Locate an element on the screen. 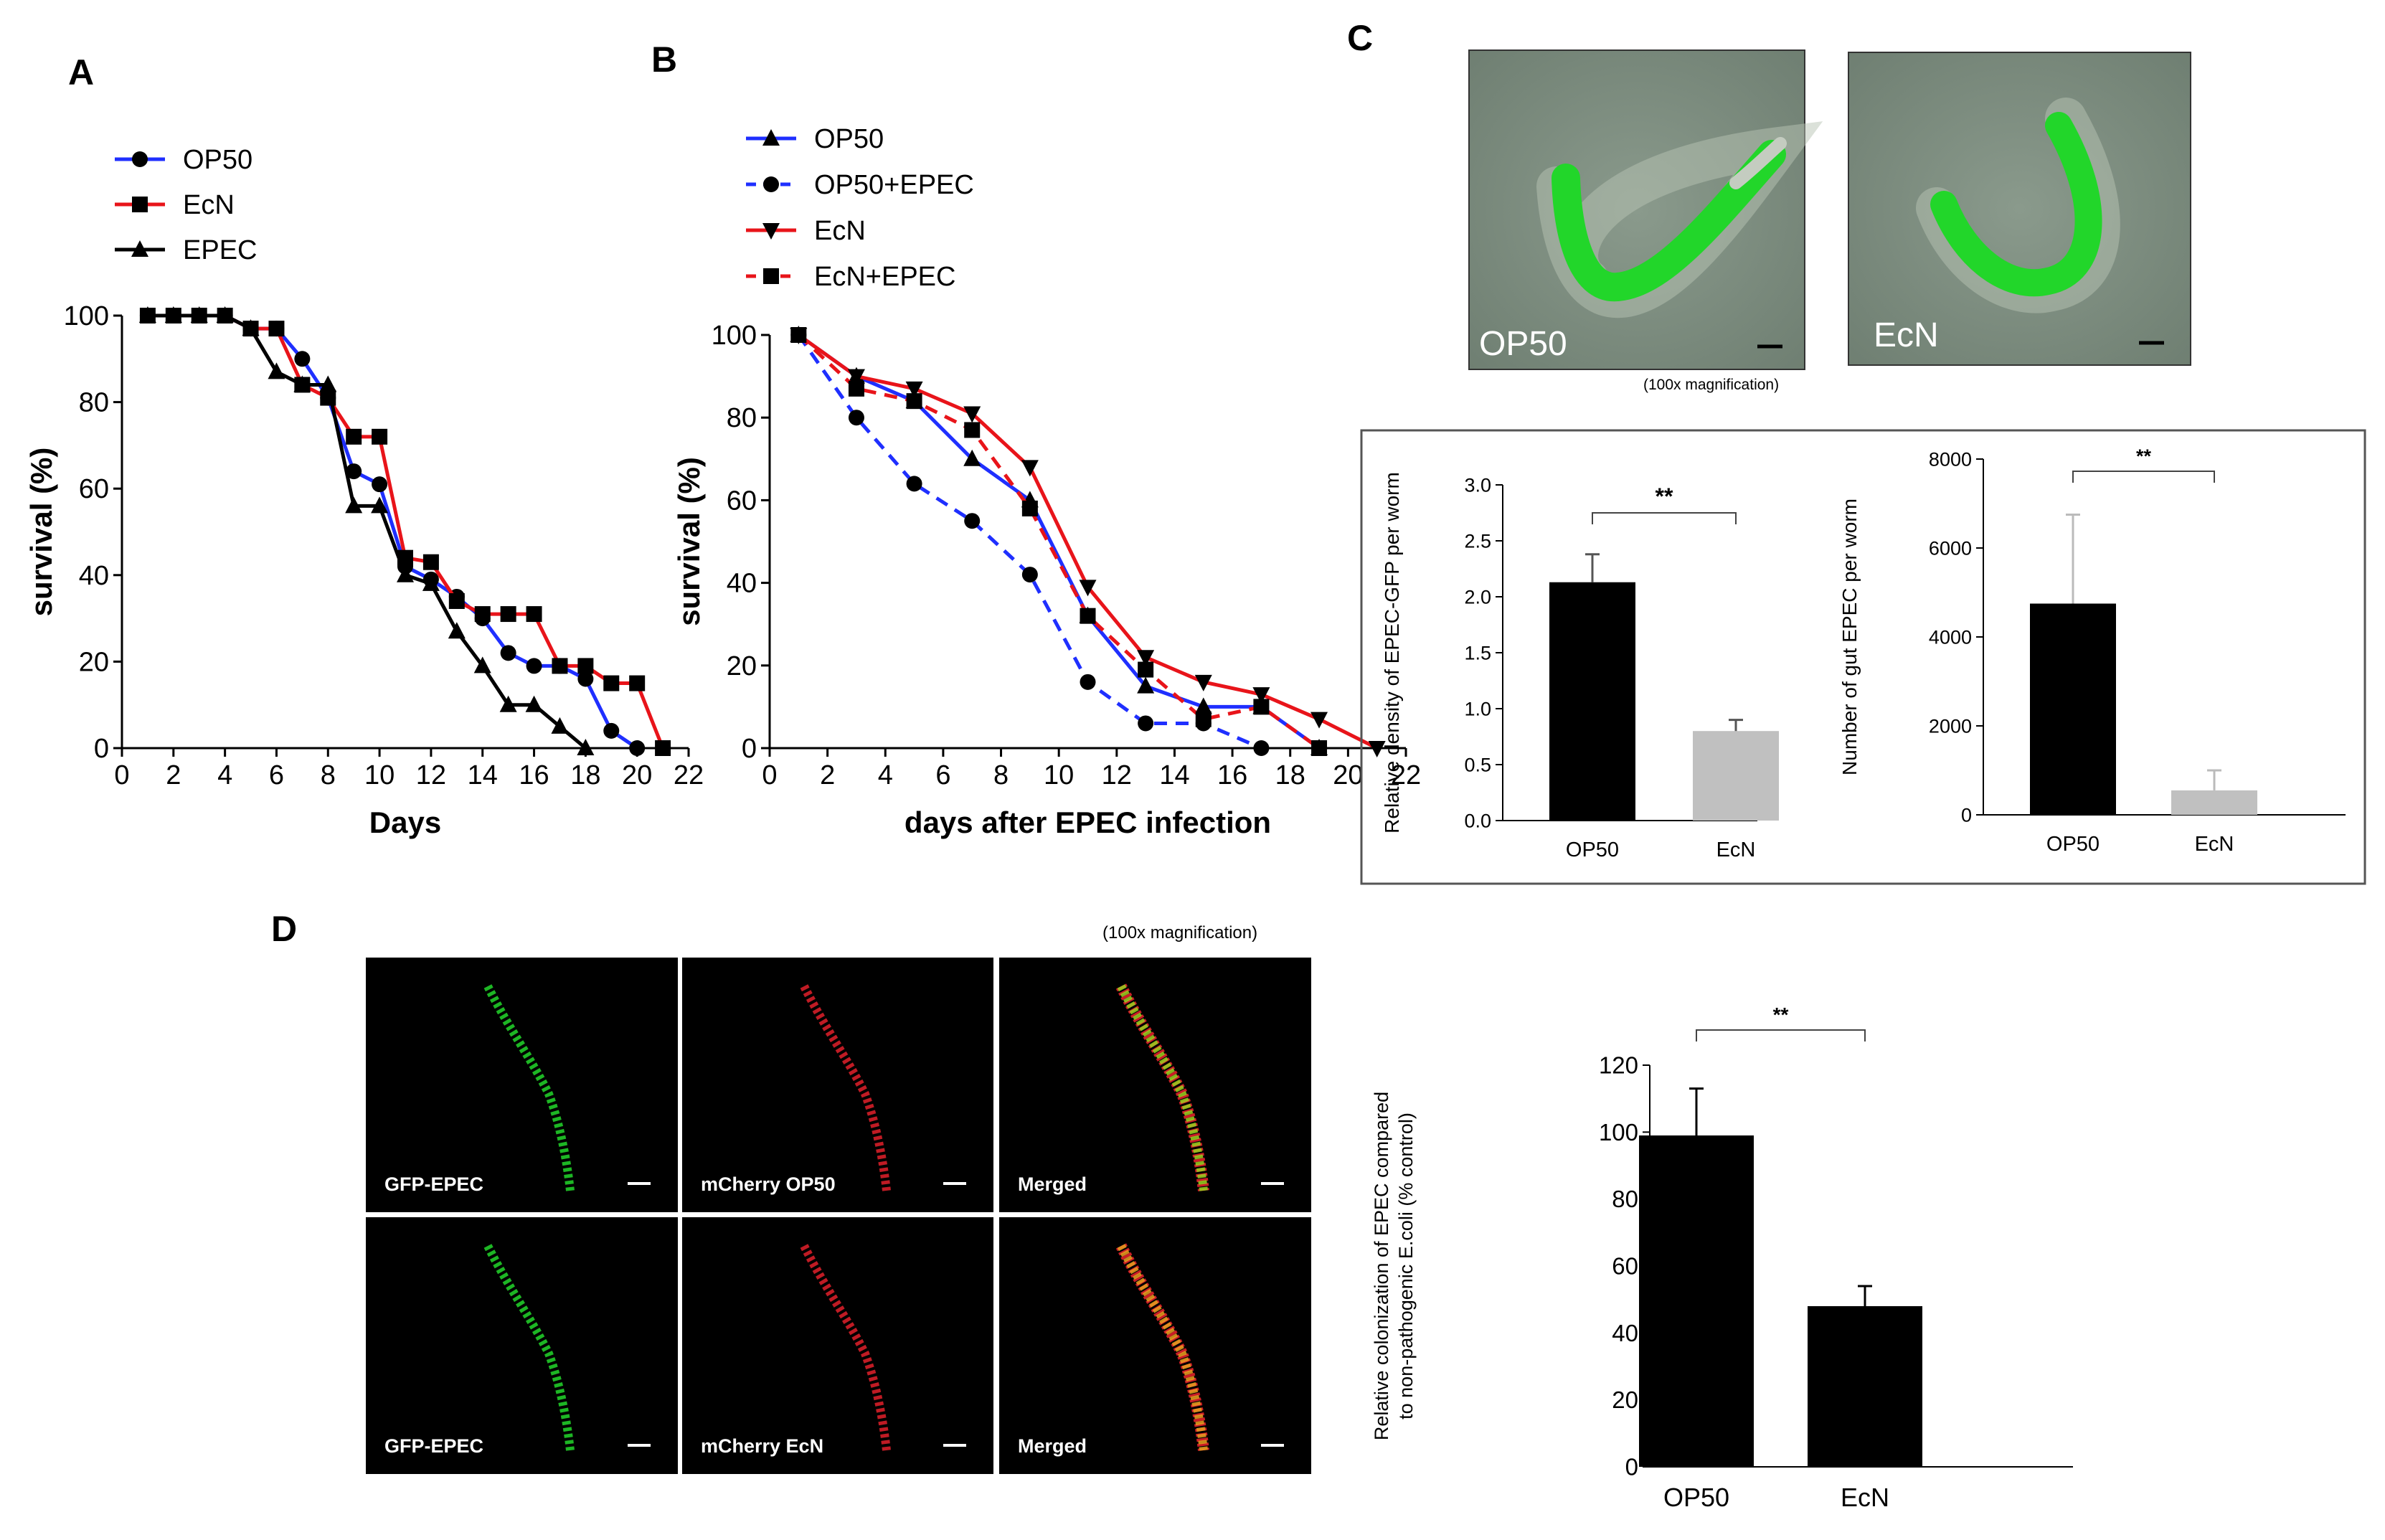 Image resolution: width=2385 pixels, height=1540 pixels. y-tick-label: 3.0 is located at coordinates (1477, 485).